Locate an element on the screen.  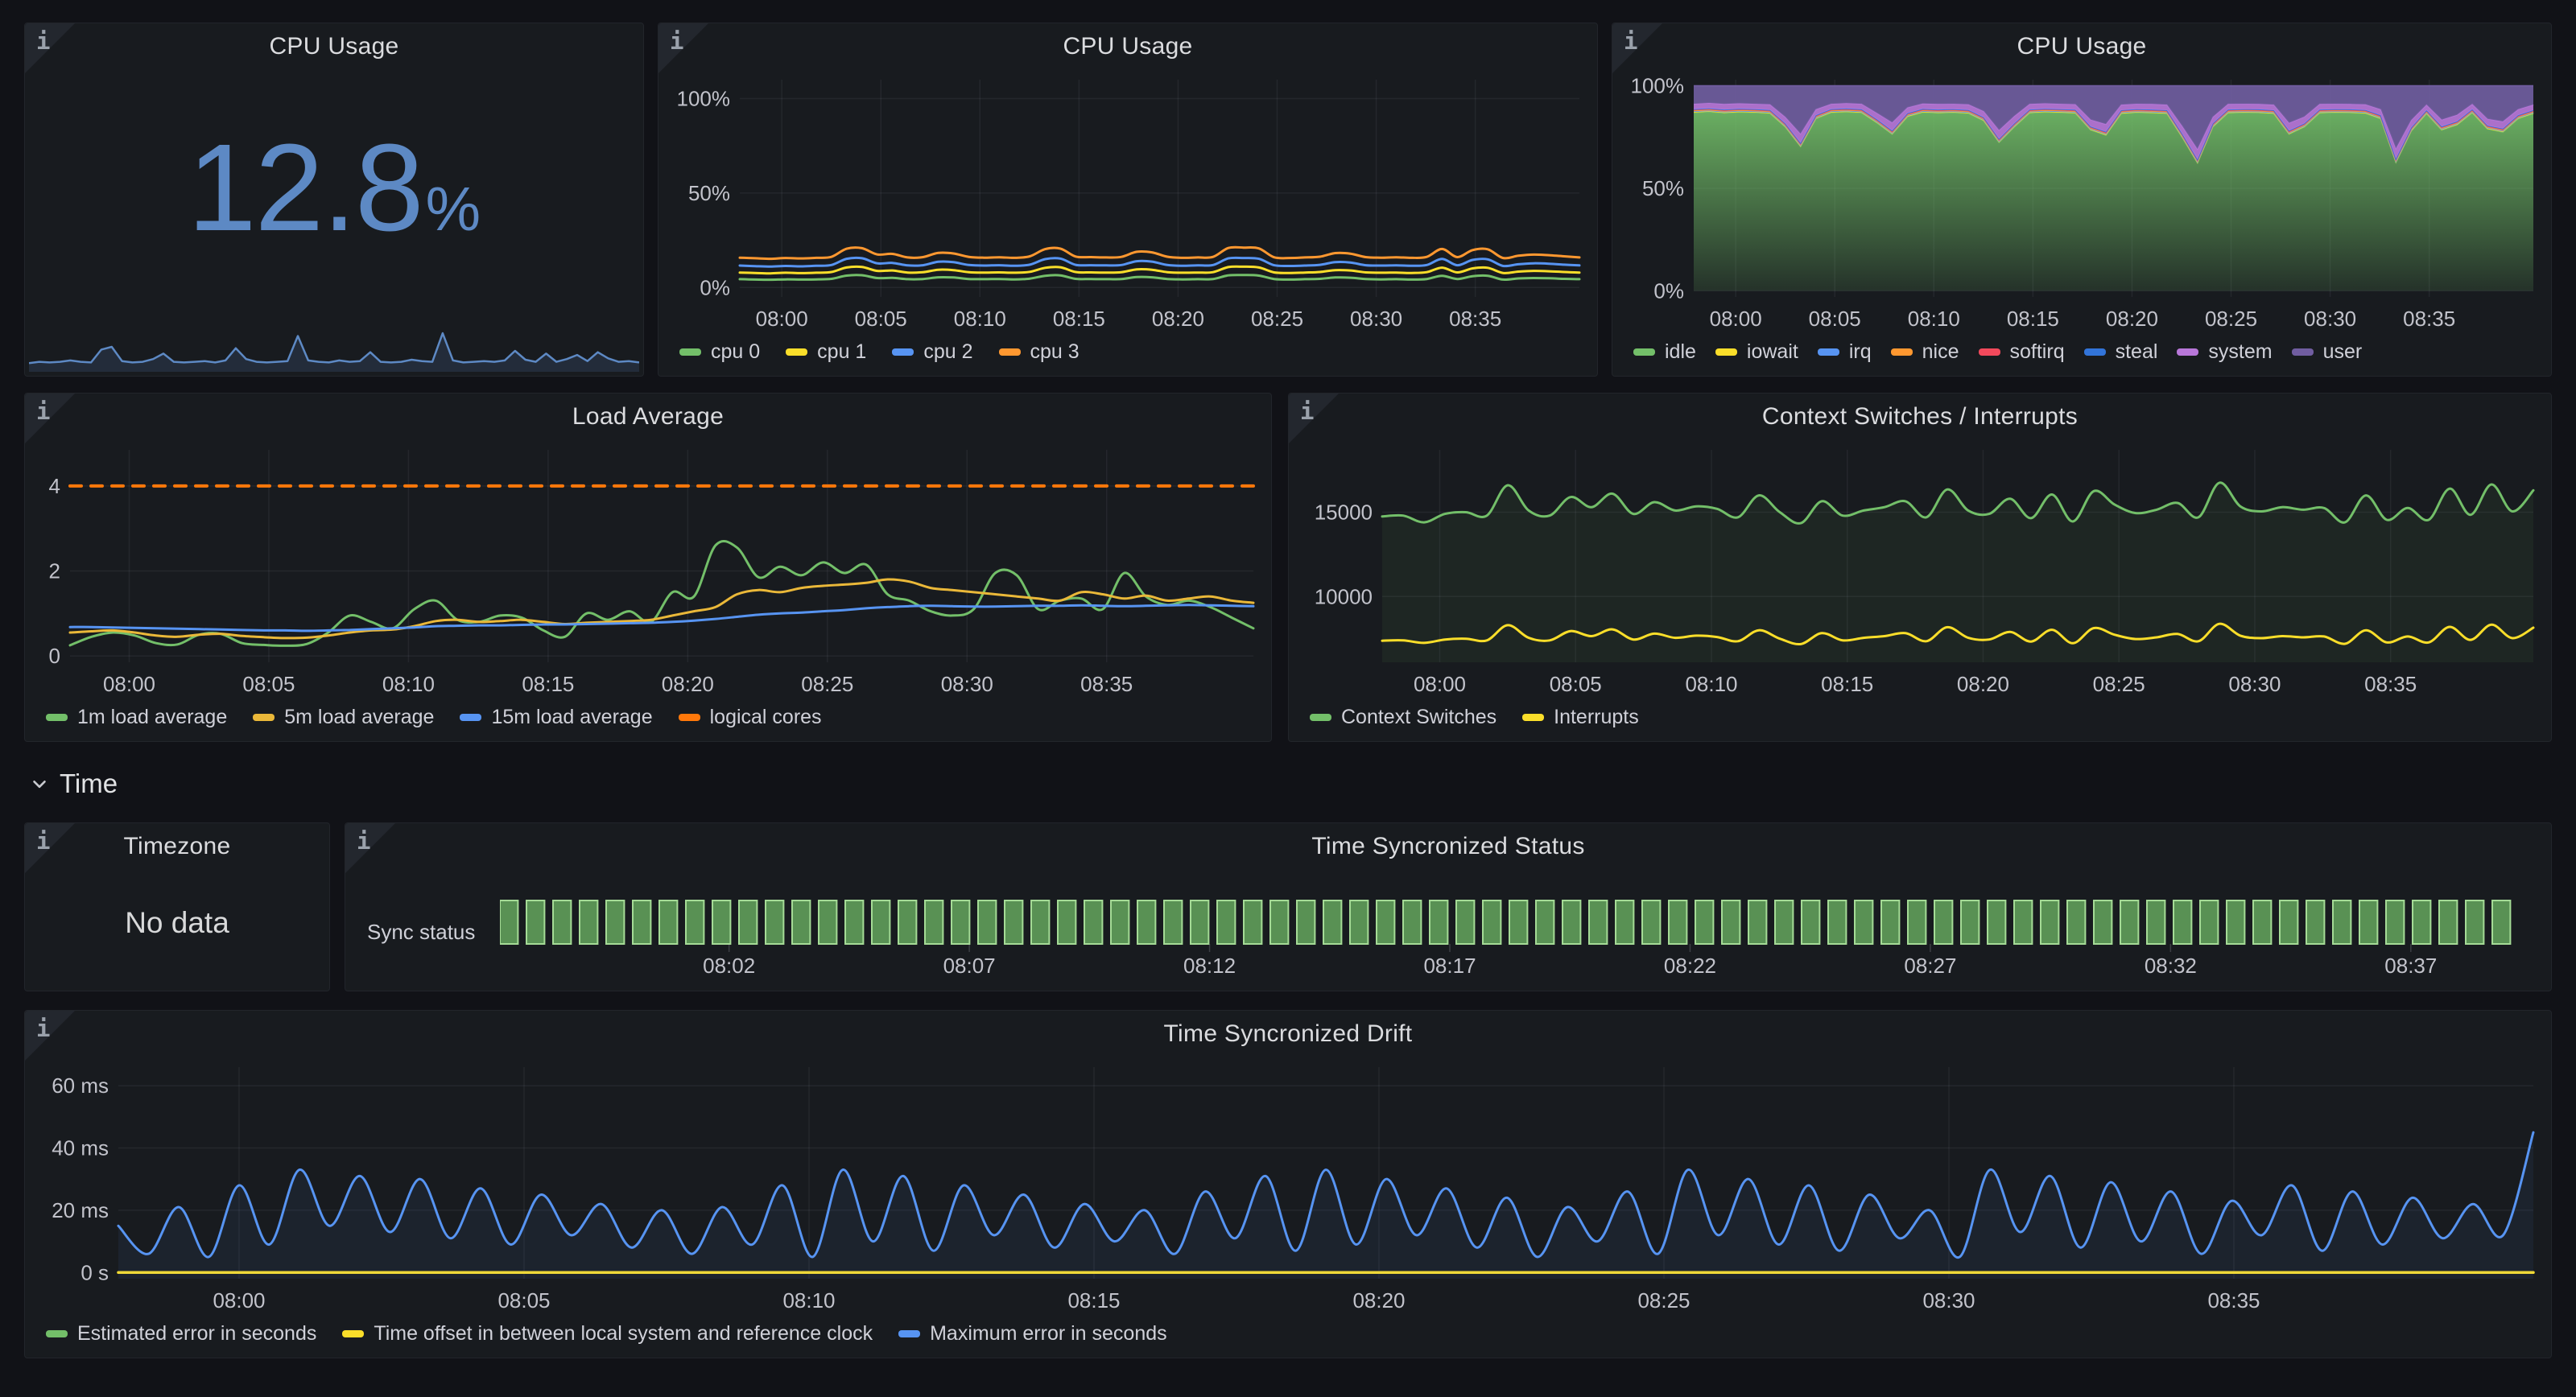
svg-text: 40 ms is located at coordinates (80, 1148).